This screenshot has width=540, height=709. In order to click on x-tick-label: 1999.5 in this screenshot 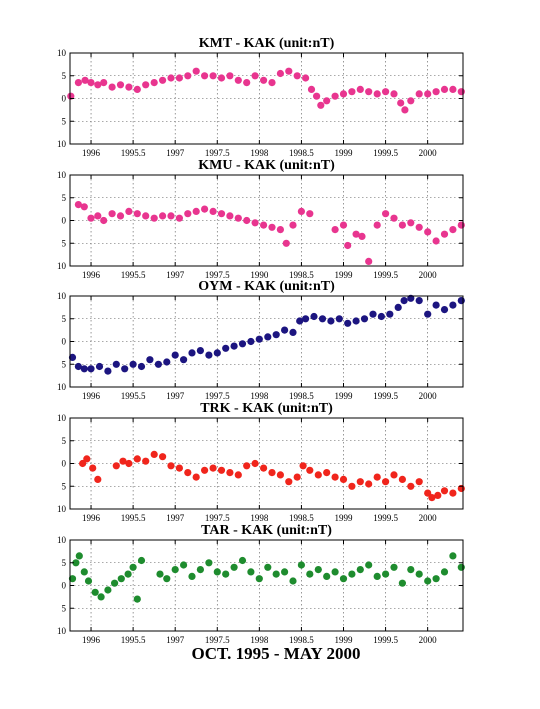, I will do `click(385, 396)`.